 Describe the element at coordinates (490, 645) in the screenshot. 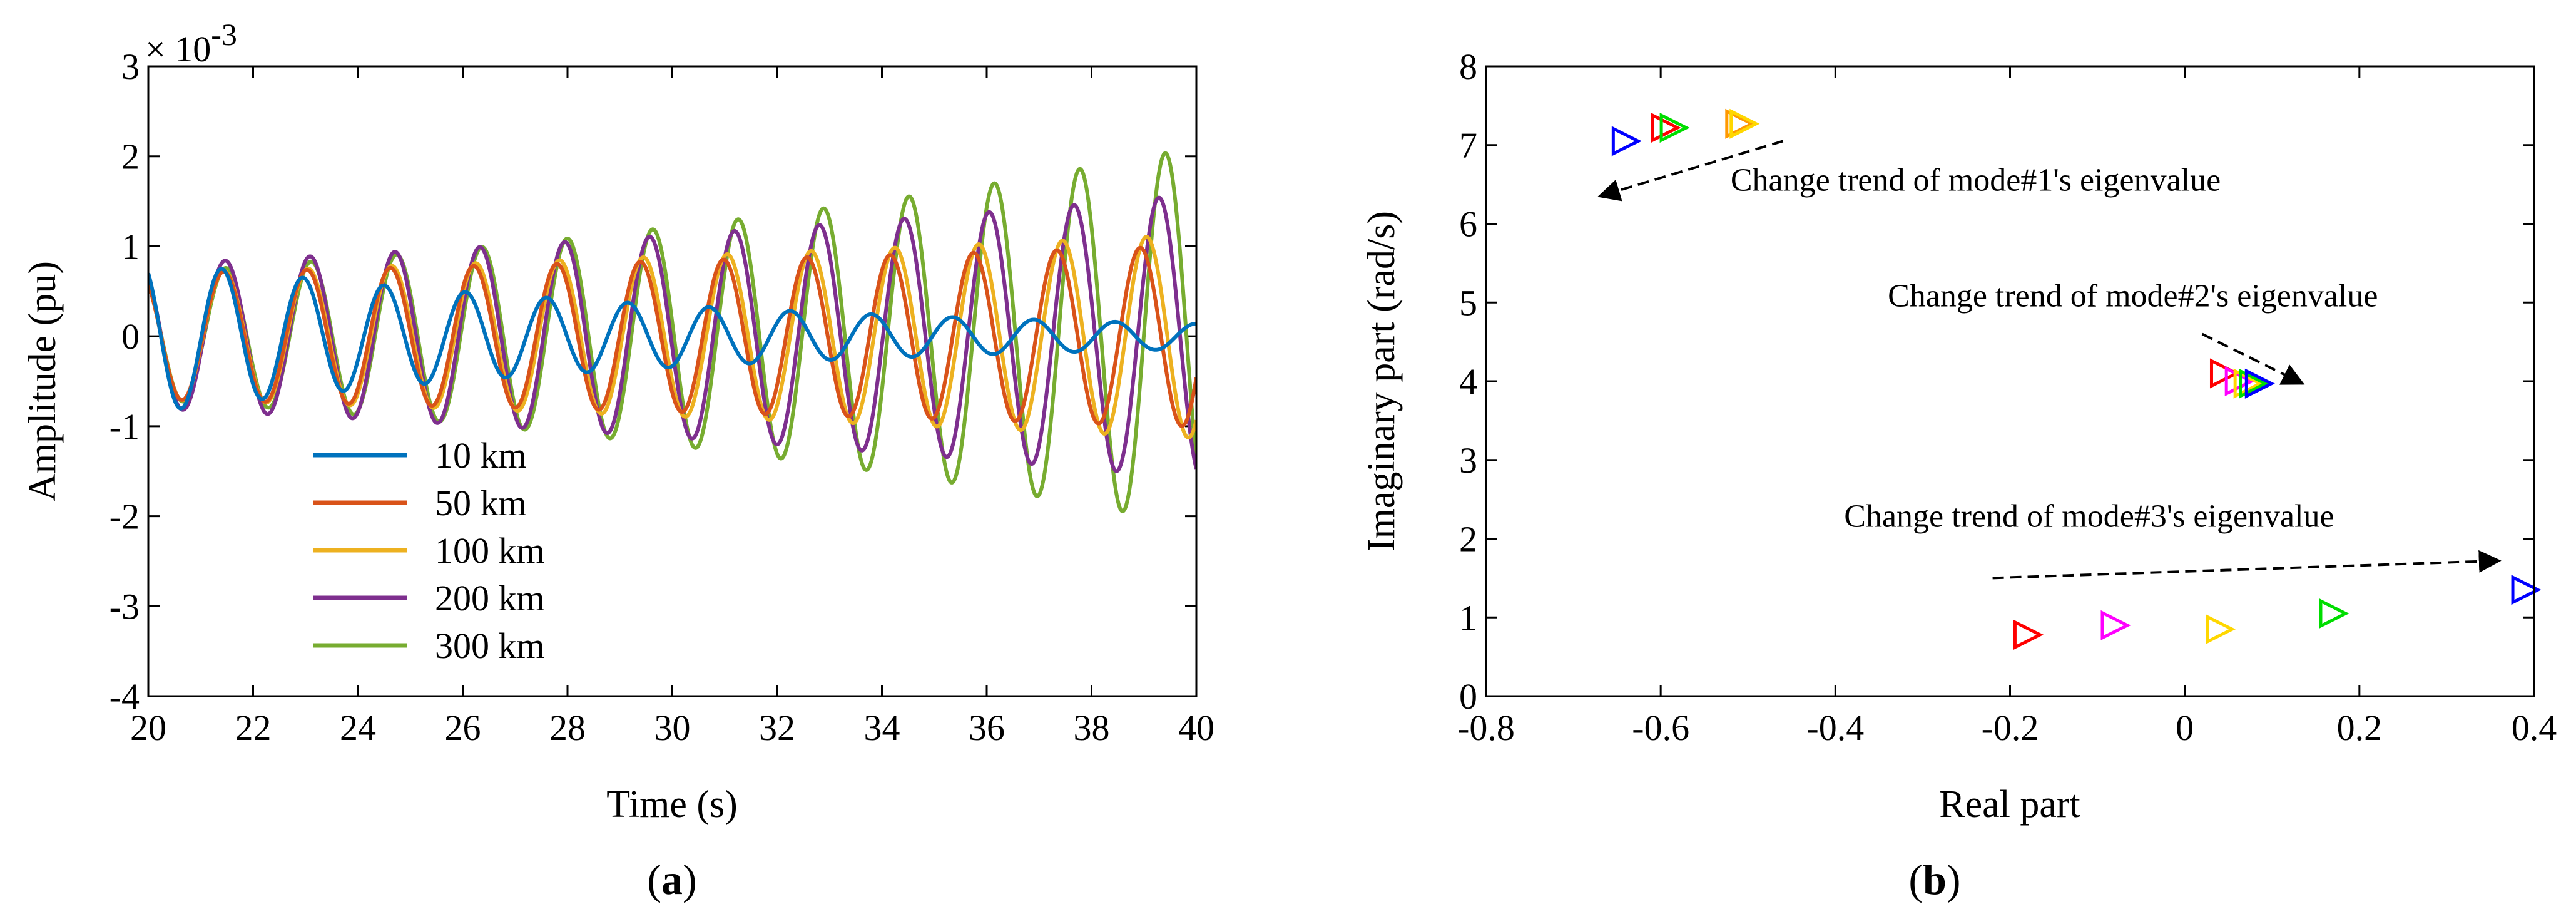

I see `legend-entry: 300 km` at that location.